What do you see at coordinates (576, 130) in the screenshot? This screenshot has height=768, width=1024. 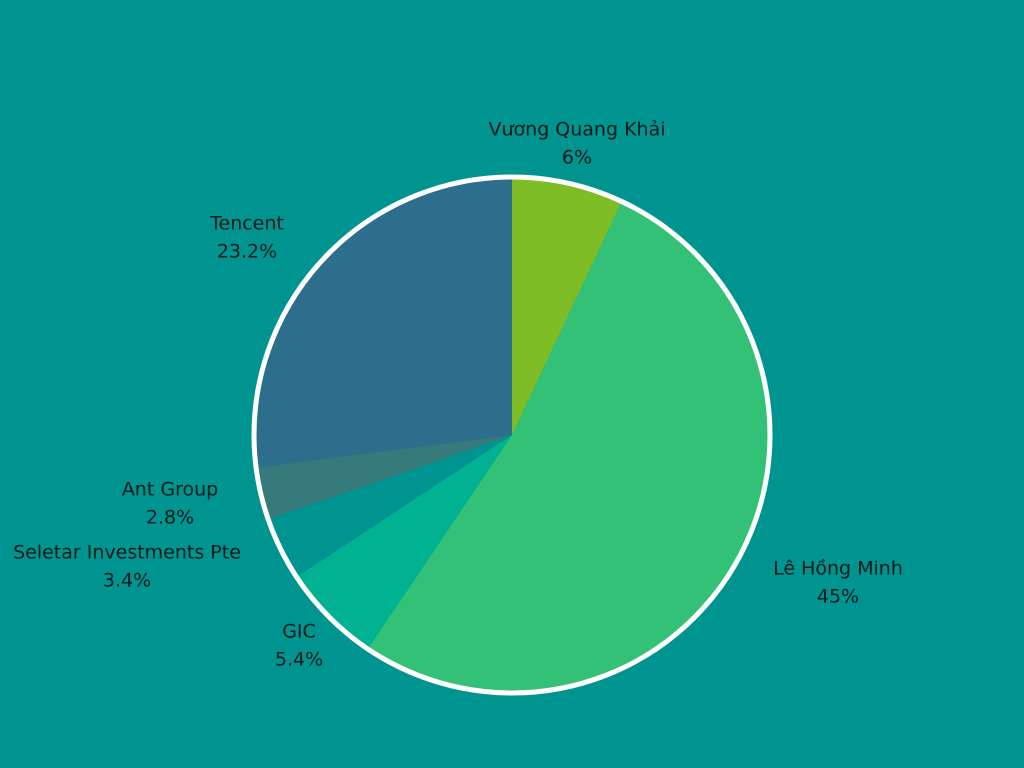 I see `slice-label: Vương Quang Khải` at bounding box center [576, 130].